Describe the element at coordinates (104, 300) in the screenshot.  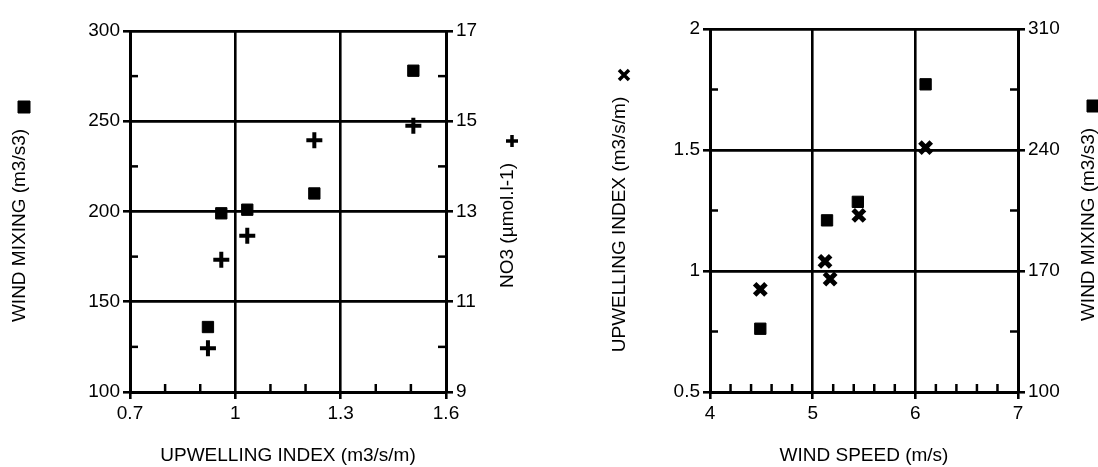
I see `y-tick-label: 150` at that location.